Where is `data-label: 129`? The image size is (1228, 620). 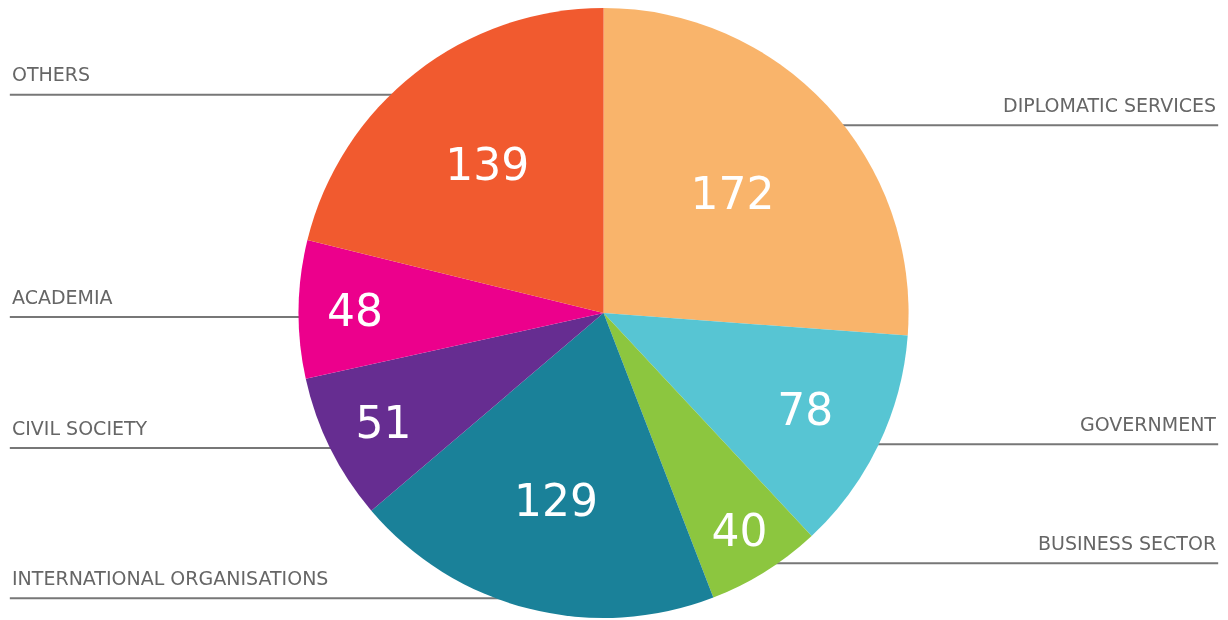
data-label: 129 is located at coordinates (556, 500).